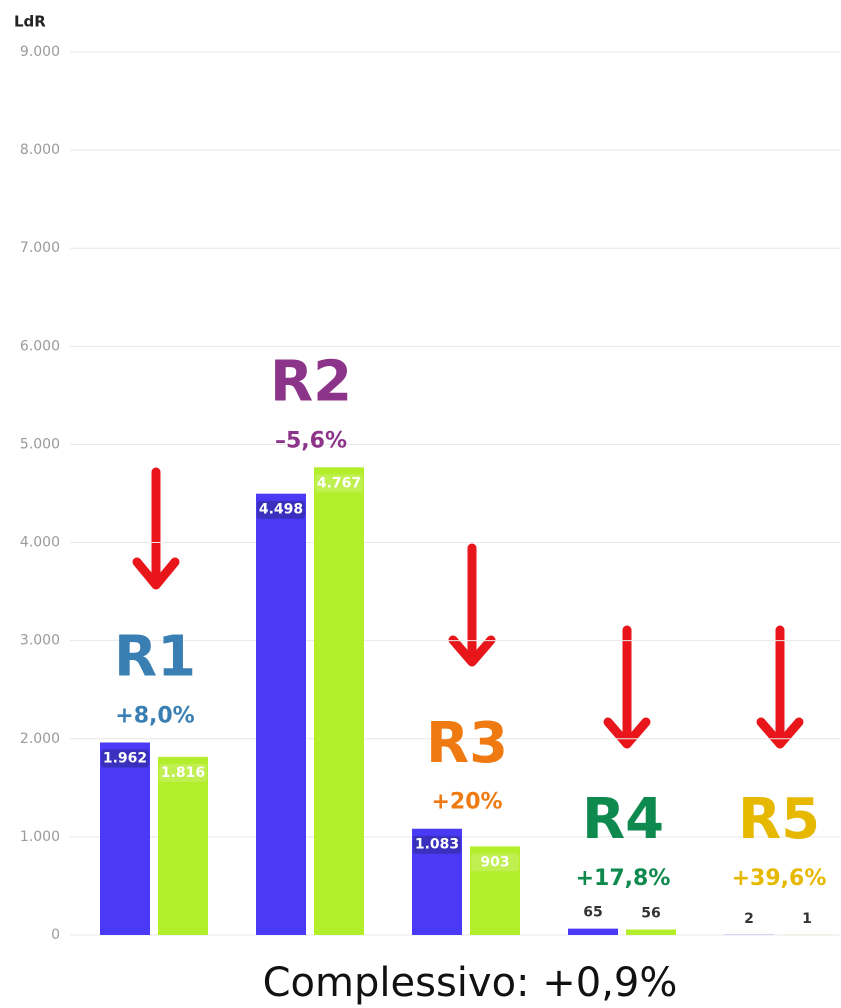  Describe the element at coordinates (40, 543) in the screenshot. I see `y-tick-label: 4.000` at that location.